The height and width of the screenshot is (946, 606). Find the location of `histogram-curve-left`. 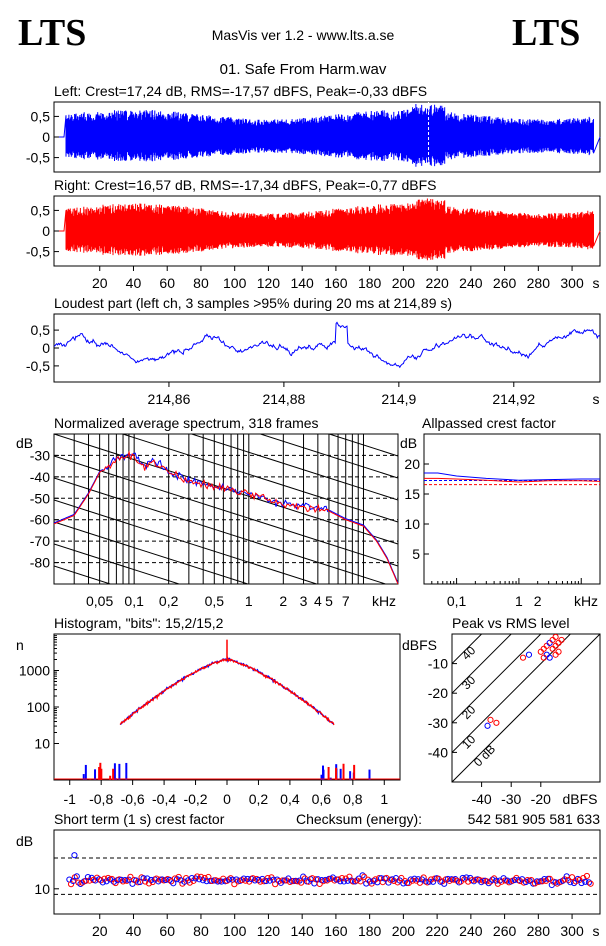

histogram-curve-left is located at coordinates (227, 691).